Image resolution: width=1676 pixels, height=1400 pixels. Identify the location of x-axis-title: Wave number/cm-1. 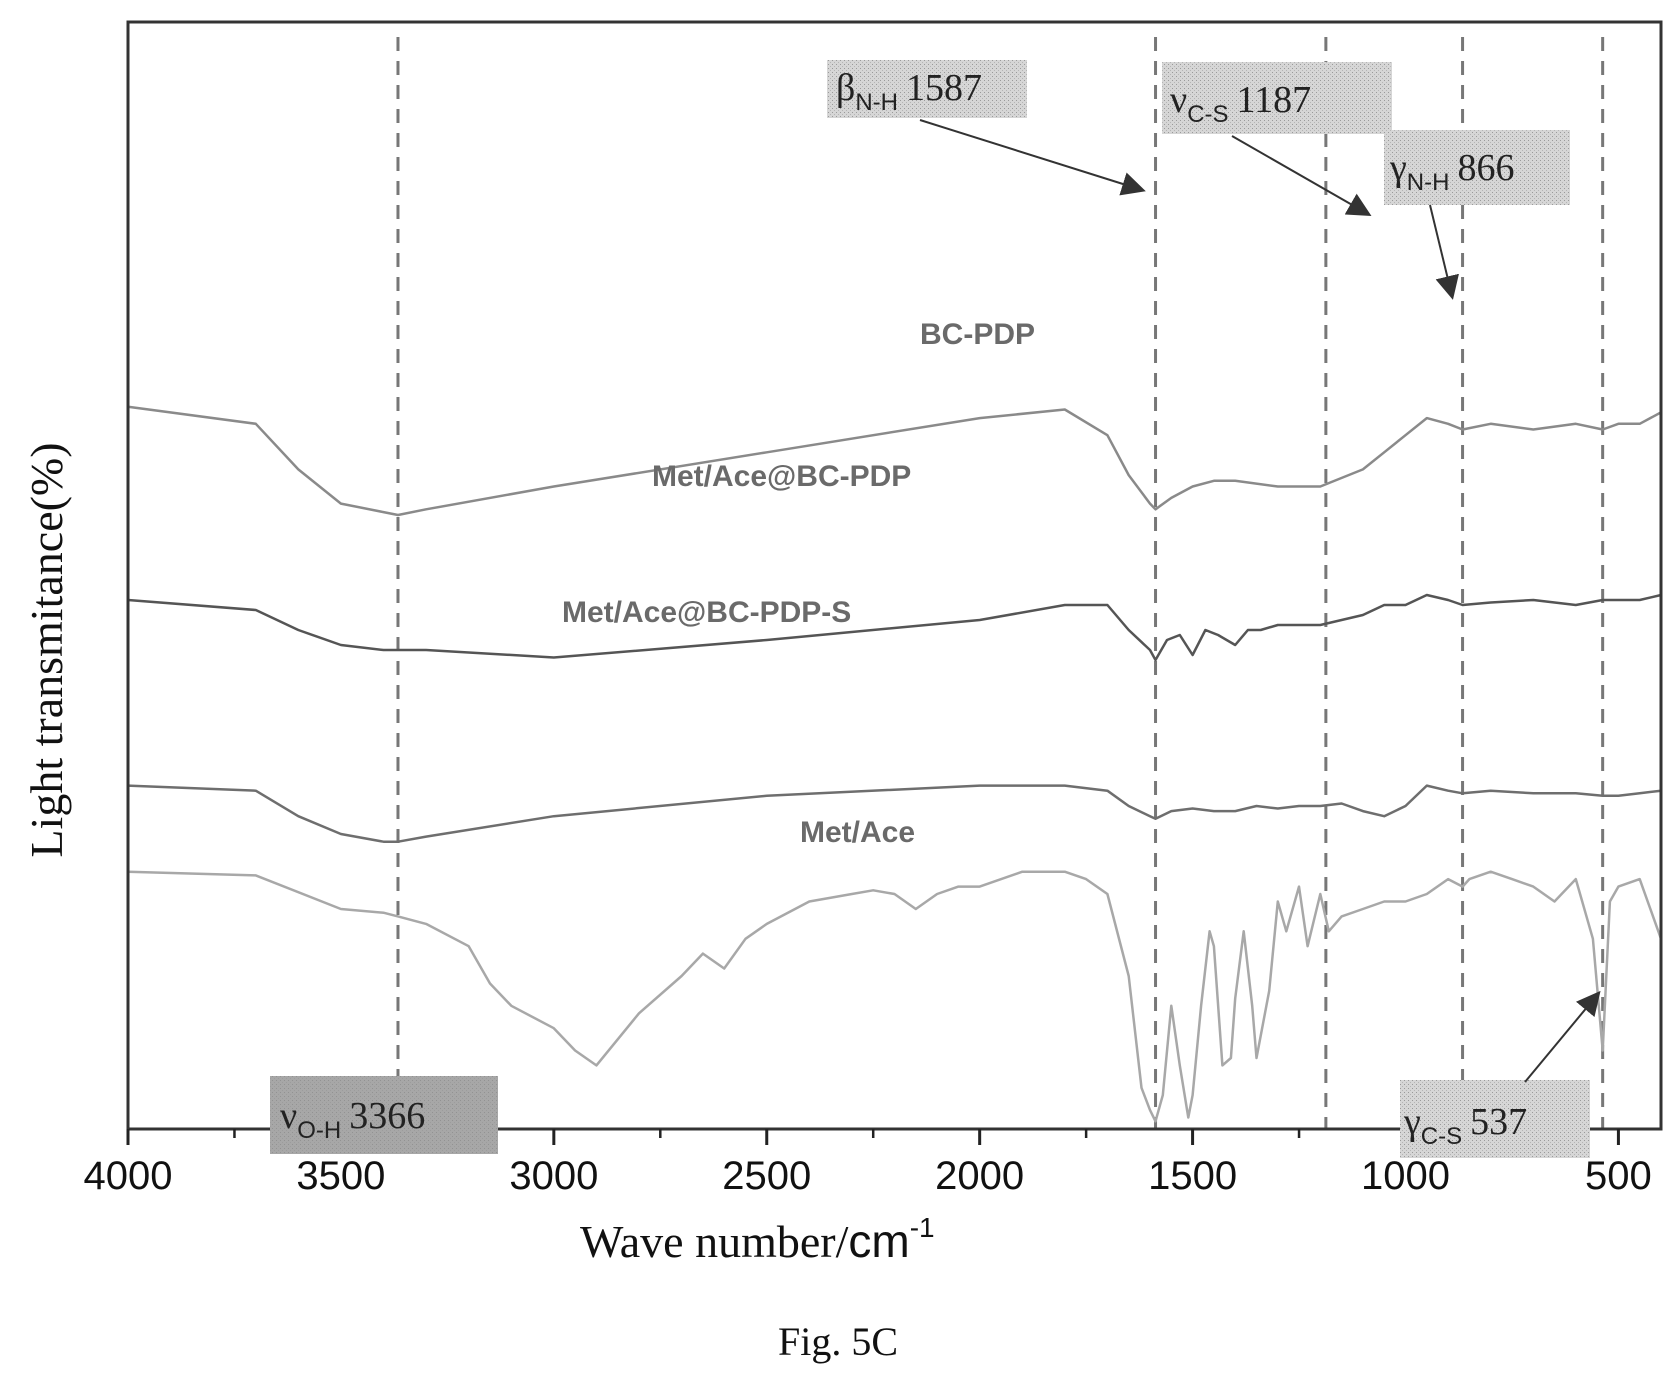
(757, 1239).